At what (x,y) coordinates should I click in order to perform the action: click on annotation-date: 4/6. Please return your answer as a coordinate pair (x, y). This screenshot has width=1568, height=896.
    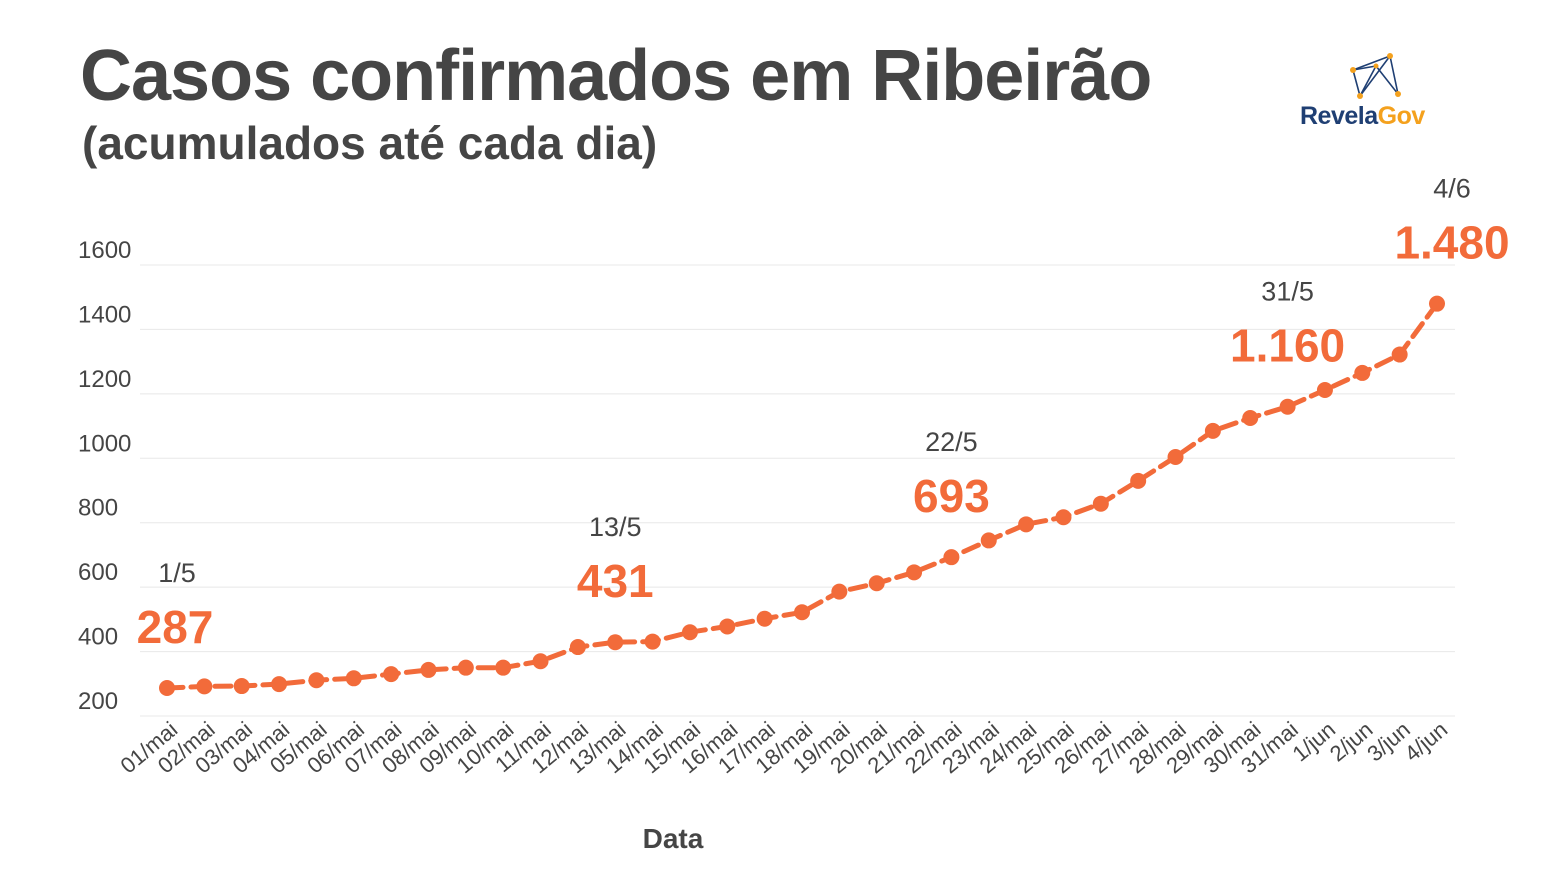
    Looking at the image, I should click on (1452, 189).